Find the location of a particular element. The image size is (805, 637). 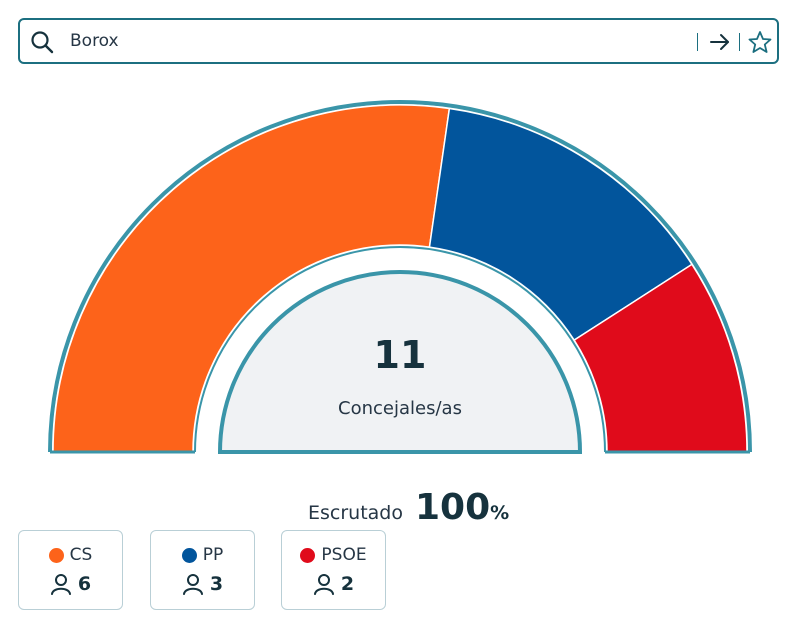

party-name: CS is located at coordinates (81, 555).